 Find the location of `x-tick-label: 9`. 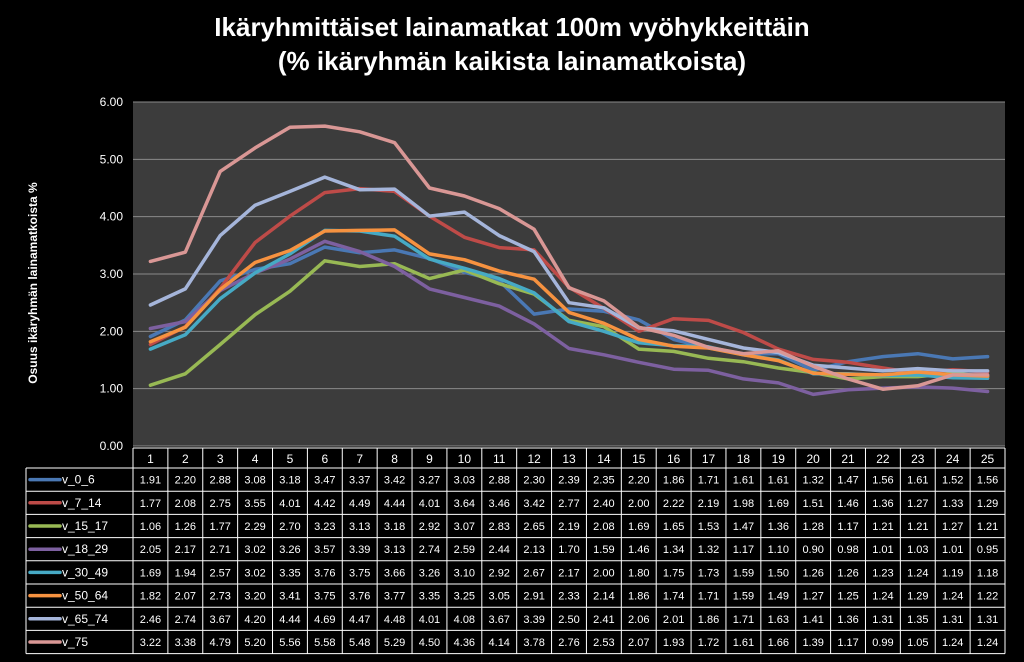

x-tick-label: 9 is located at coordinates (429, 459).